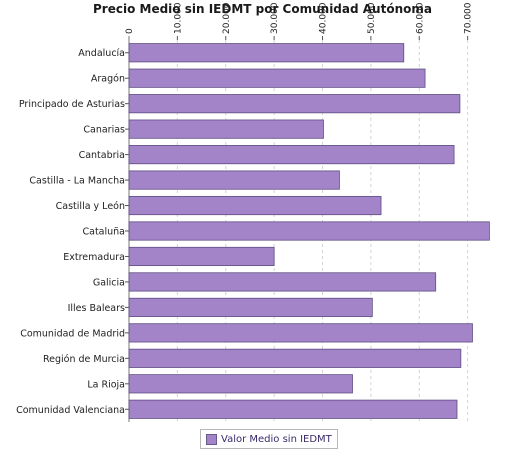 The height and width of the screenshot is (450, 525). Describe the element at coordinates (104, 130) in the screenshot. I see `category-label: Canarias` at that location.